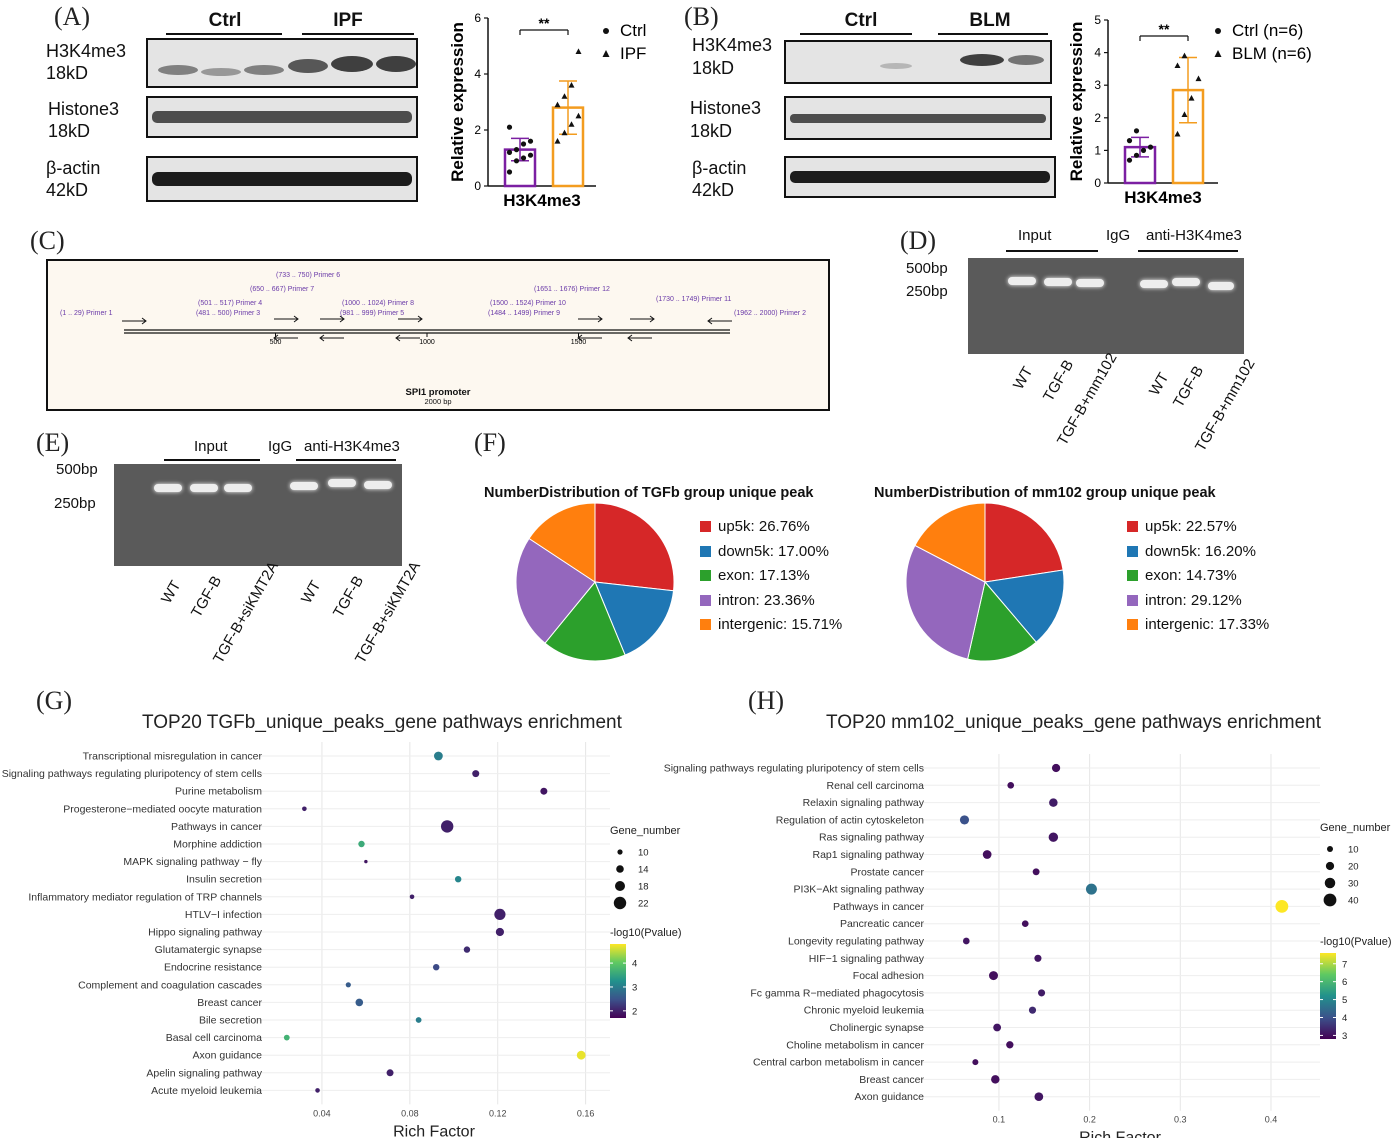 The height and width of the screenshot is (1138, 1400). I want to click on size-legend-label: 14, so click(643, 870).